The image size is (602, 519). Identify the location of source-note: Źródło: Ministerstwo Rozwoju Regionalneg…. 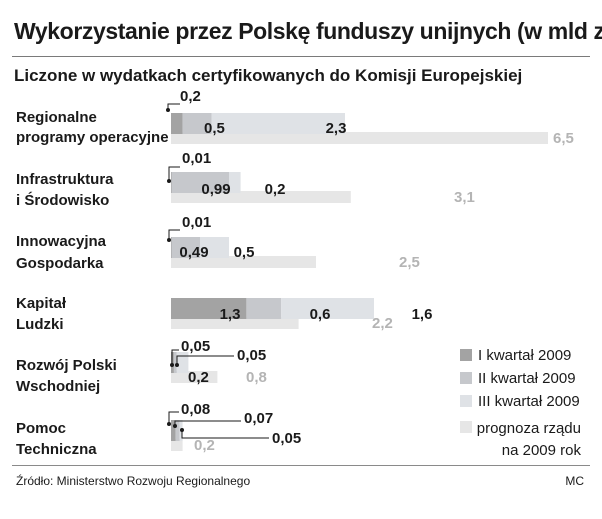
(133, 481).